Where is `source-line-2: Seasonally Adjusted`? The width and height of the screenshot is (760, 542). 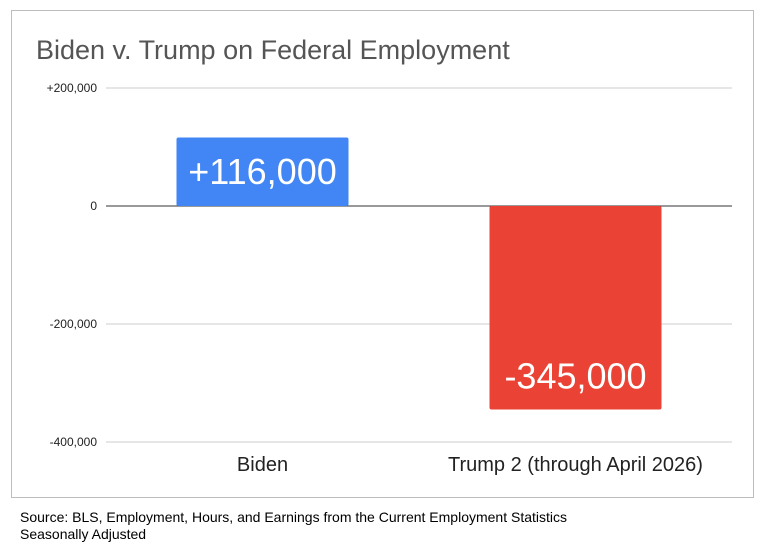
source-line-2: Seasonally Adjusted is located at coordinates (83, 534).